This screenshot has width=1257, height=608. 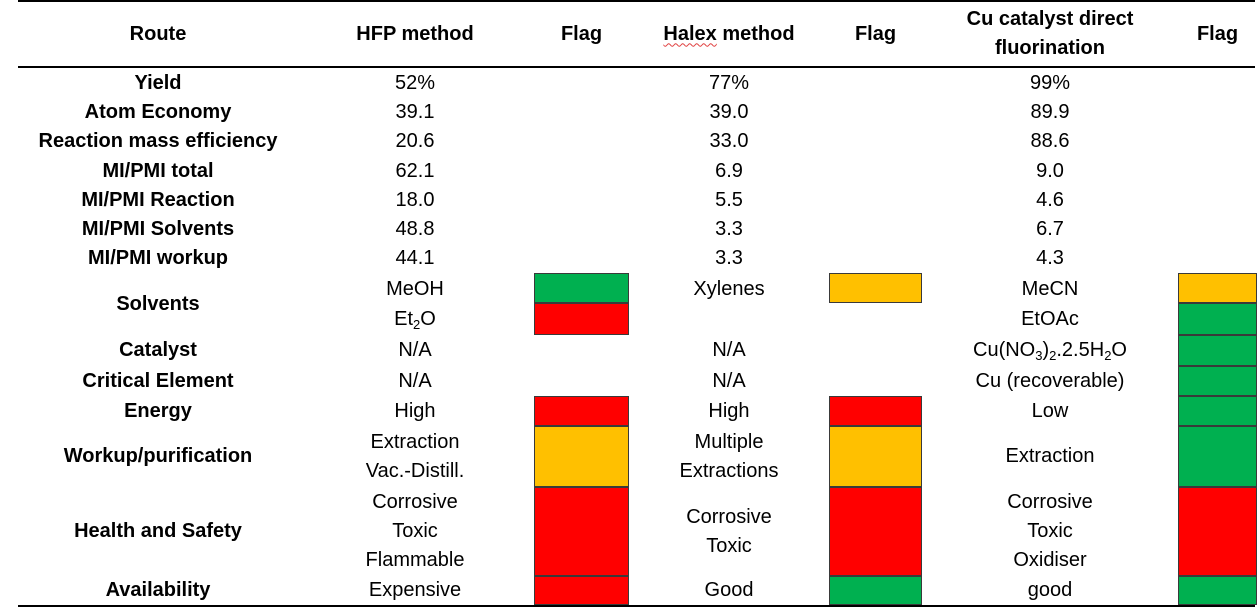 What do you see at coordinates (415, 320) in the screenshot?
I see `hfp-solvent-2: Et2O` at bounding box center [415, 320].